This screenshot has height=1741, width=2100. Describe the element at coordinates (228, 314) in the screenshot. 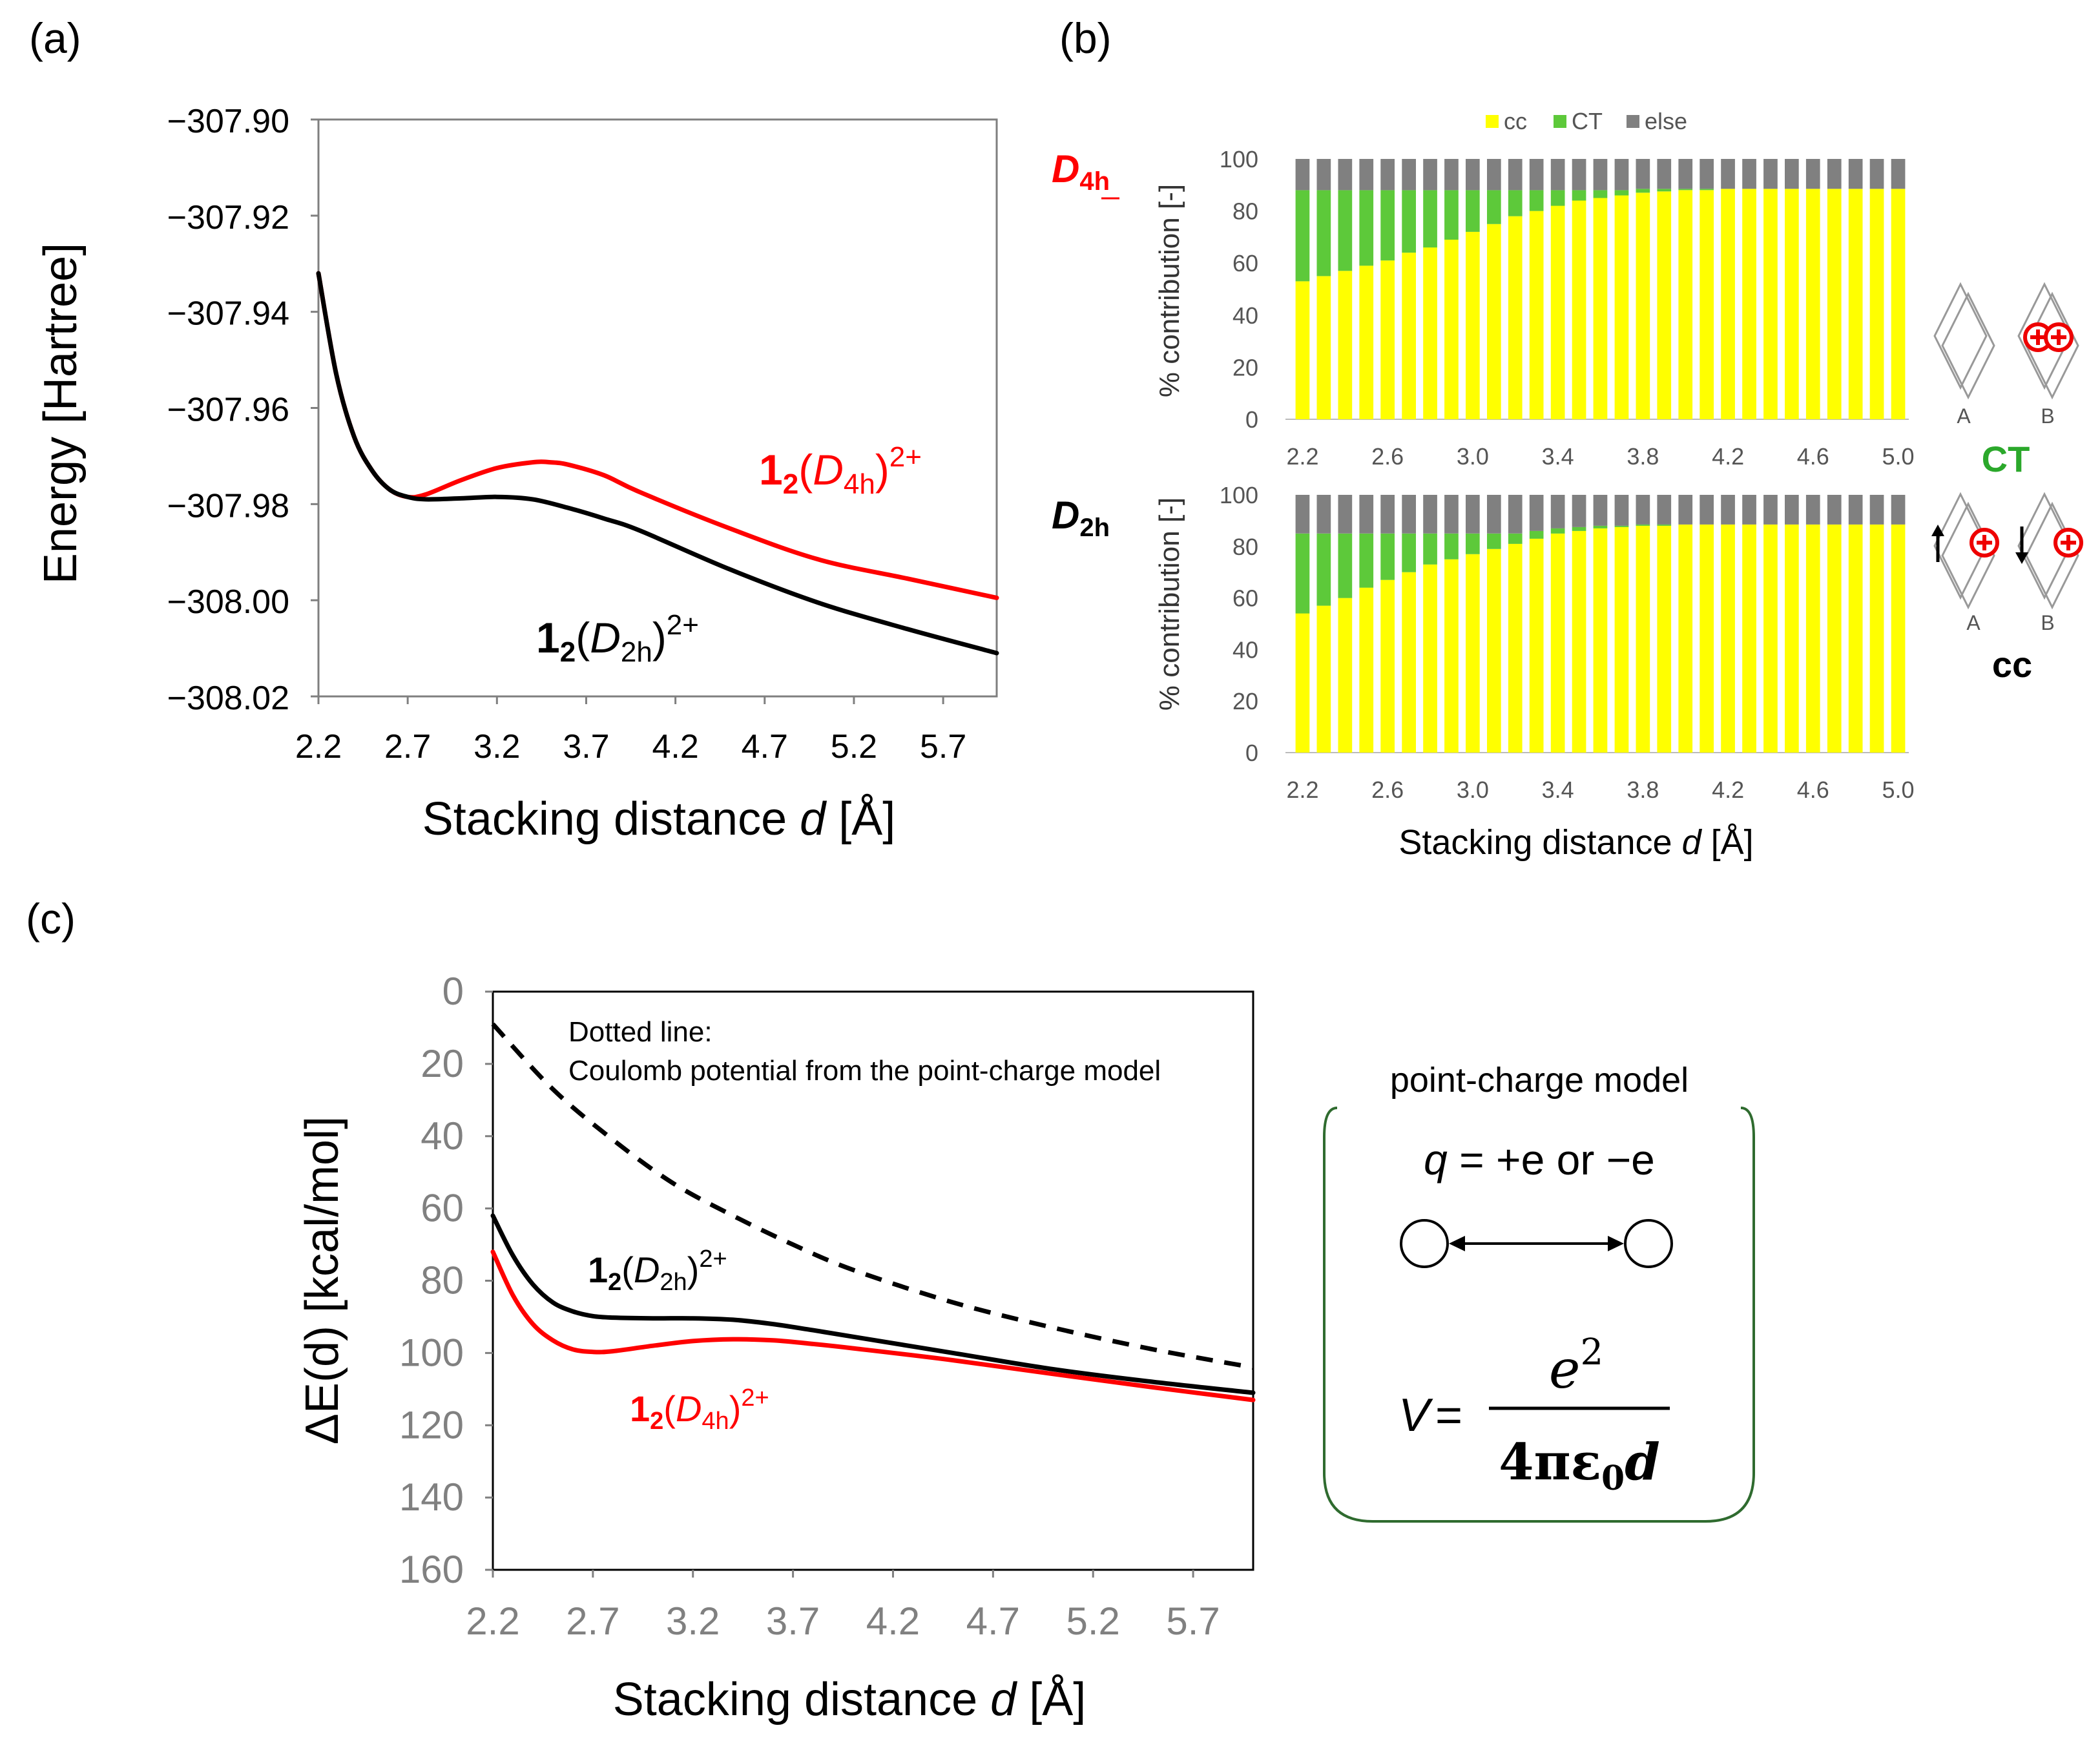

I see `y-tick-label: −307.94` at that location.